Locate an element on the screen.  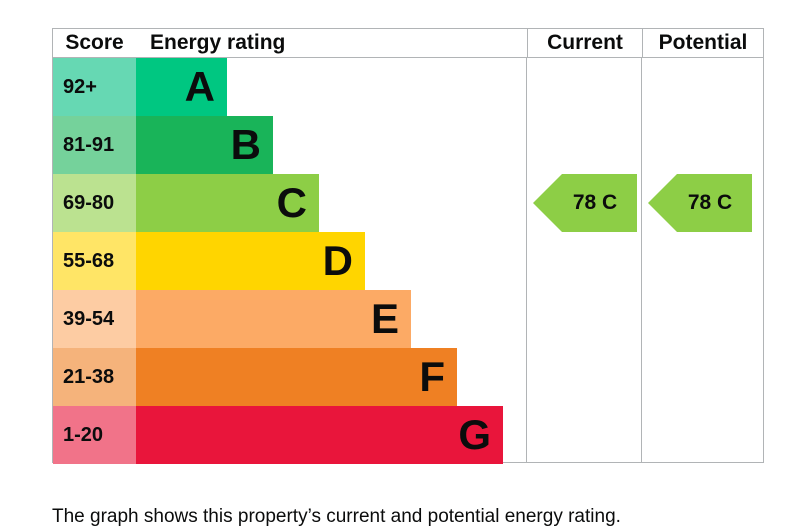
score-range-g: 1-20 is located at coordinates (94, 435).